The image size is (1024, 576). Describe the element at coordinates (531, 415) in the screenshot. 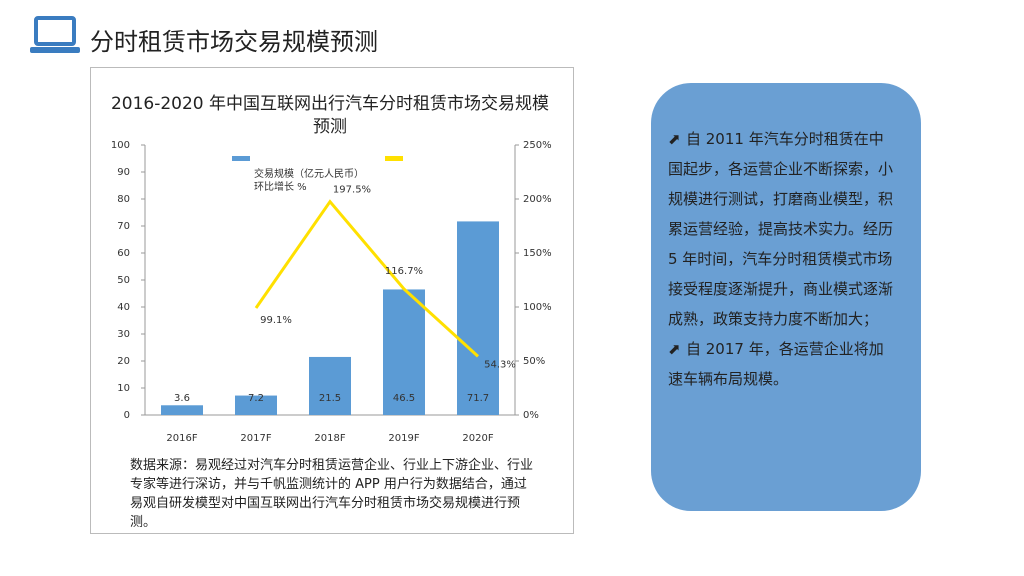

I see `y2-tick-label: 0%` at that location.